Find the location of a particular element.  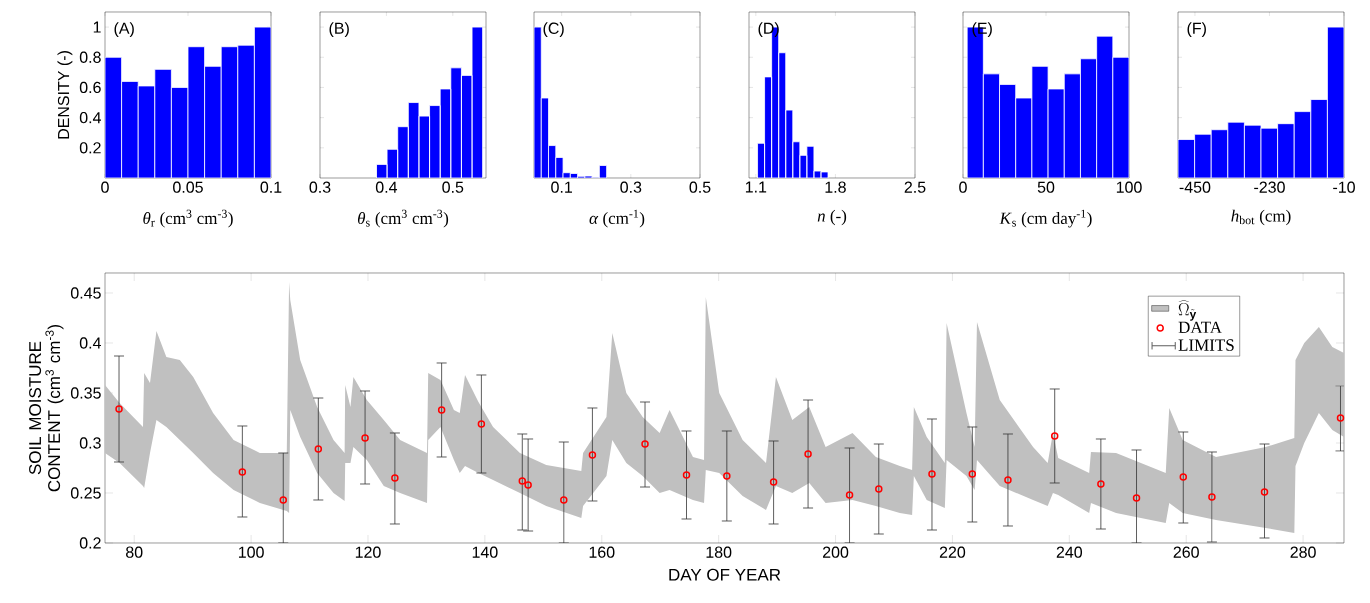

x-tick-label: 200 is located at coordinates (836, 552).